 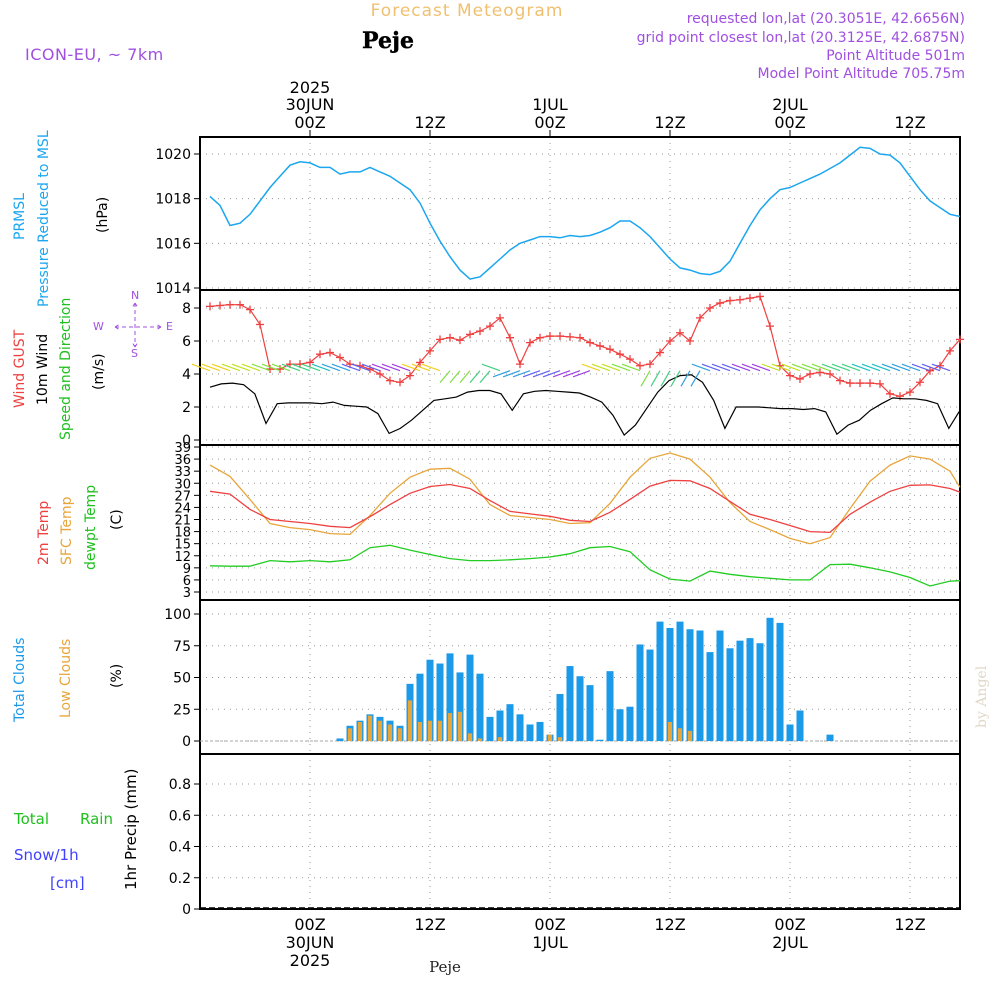 What do you see at coordinates (467, 11) in the screenshot?
I see `chart-title: Forecast Meteogram` at bounding box center [467, 11].